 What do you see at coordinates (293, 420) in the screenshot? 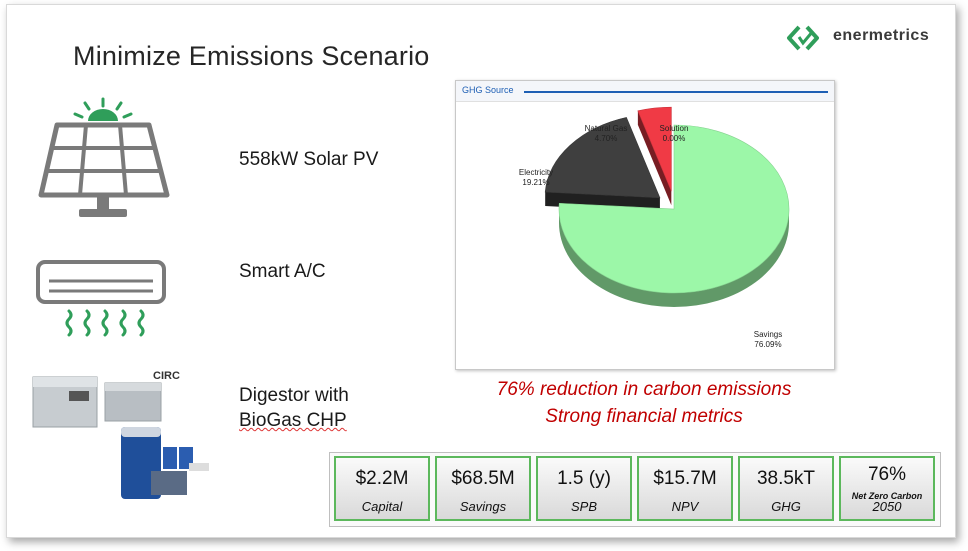
I see `feature-digestor-line2: BioGas CHP` at bounding box center [293, 420].